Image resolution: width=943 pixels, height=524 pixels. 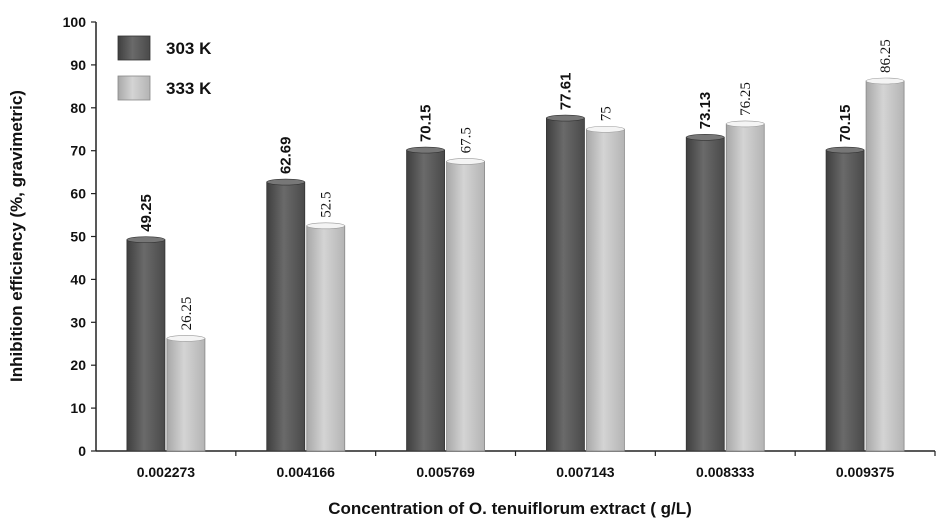 What do you see at coordinates (78, 408) in the screenshot?
I see `y-tick-label: 10` at bounding box center [78, 408].